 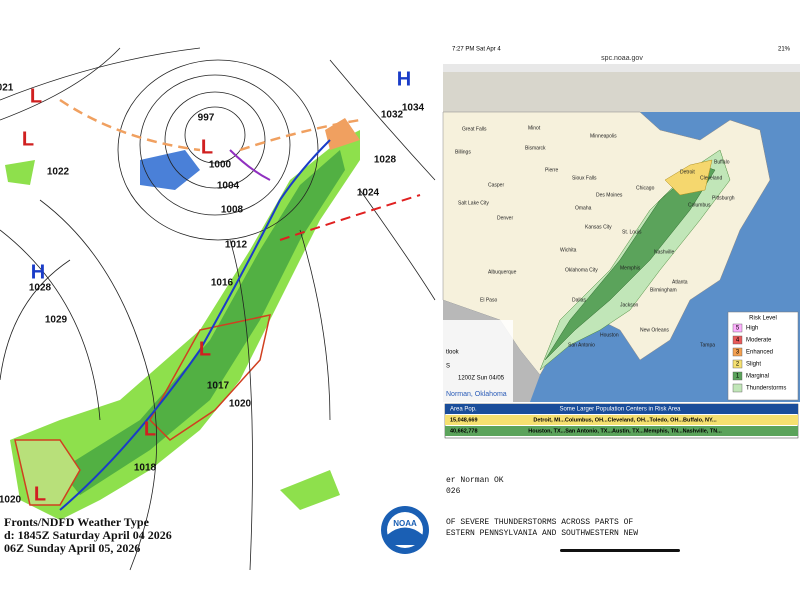 I want to click on city-label: Minneapolis, so click(x=603, y=136).